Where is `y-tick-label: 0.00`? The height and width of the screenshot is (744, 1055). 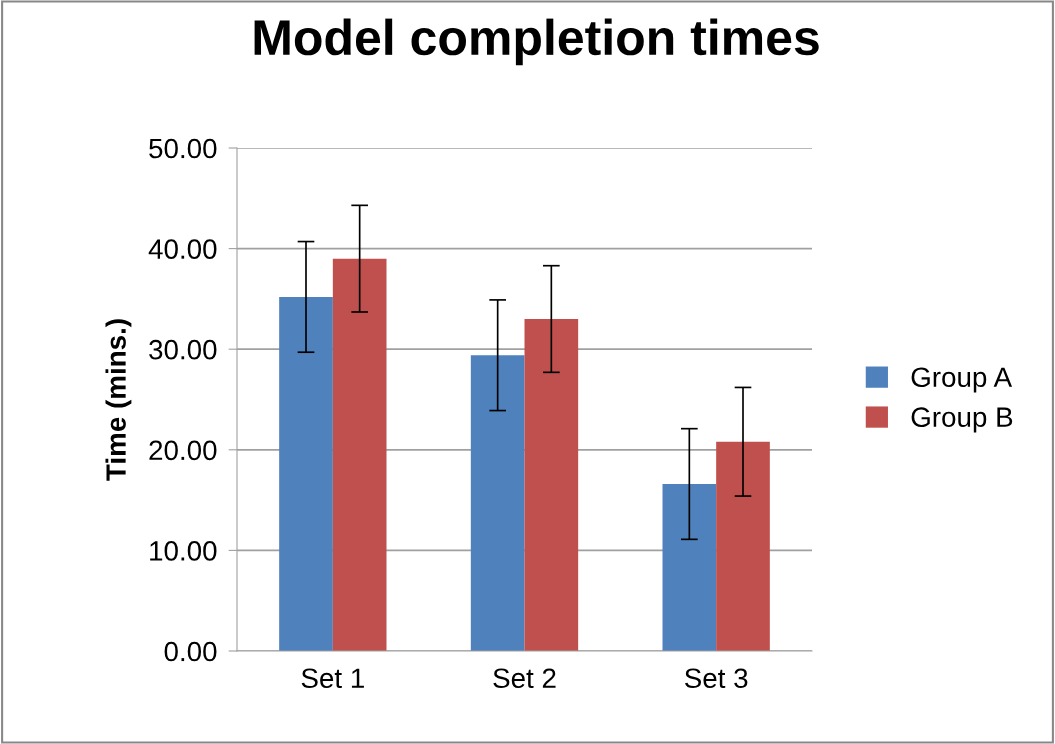
y-tick-label: 0.00 is located at coordinates (190, 651).